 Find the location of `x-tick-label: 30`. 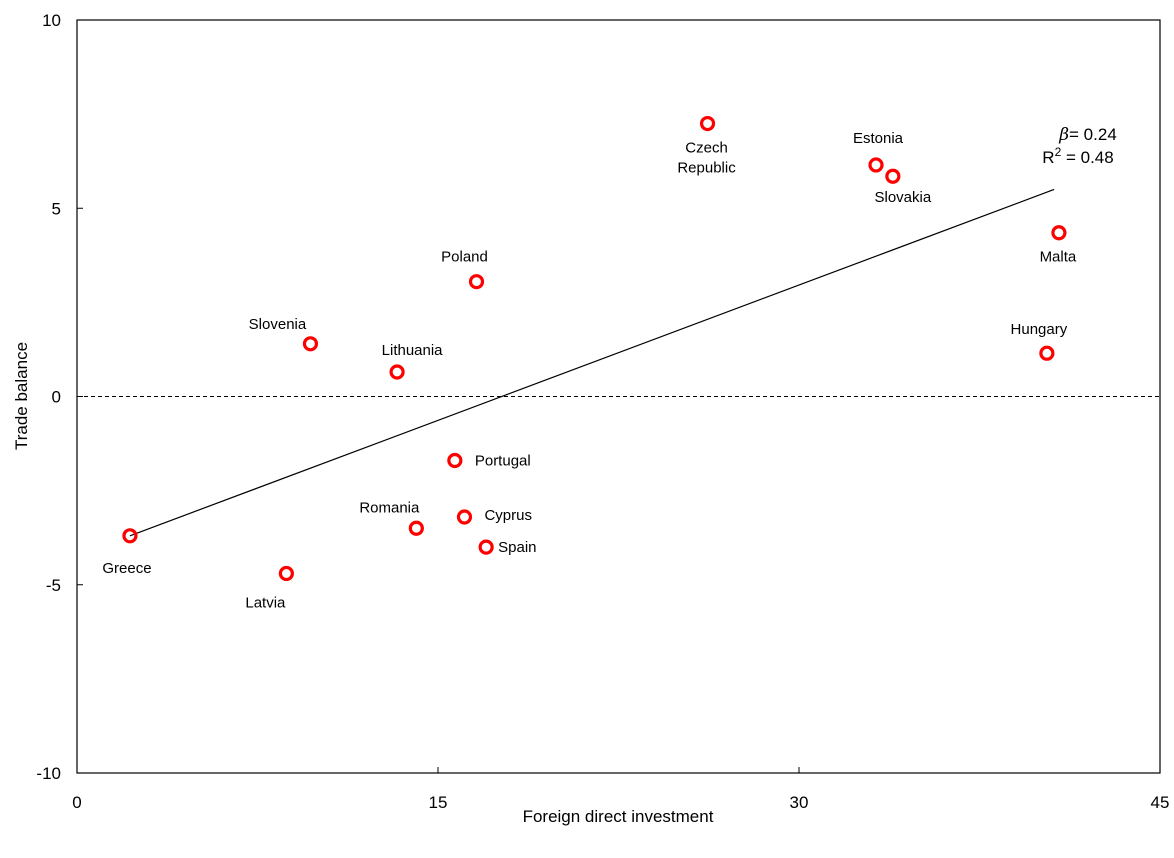

x-tick-label: 30 is located at coordinates (799, 802).